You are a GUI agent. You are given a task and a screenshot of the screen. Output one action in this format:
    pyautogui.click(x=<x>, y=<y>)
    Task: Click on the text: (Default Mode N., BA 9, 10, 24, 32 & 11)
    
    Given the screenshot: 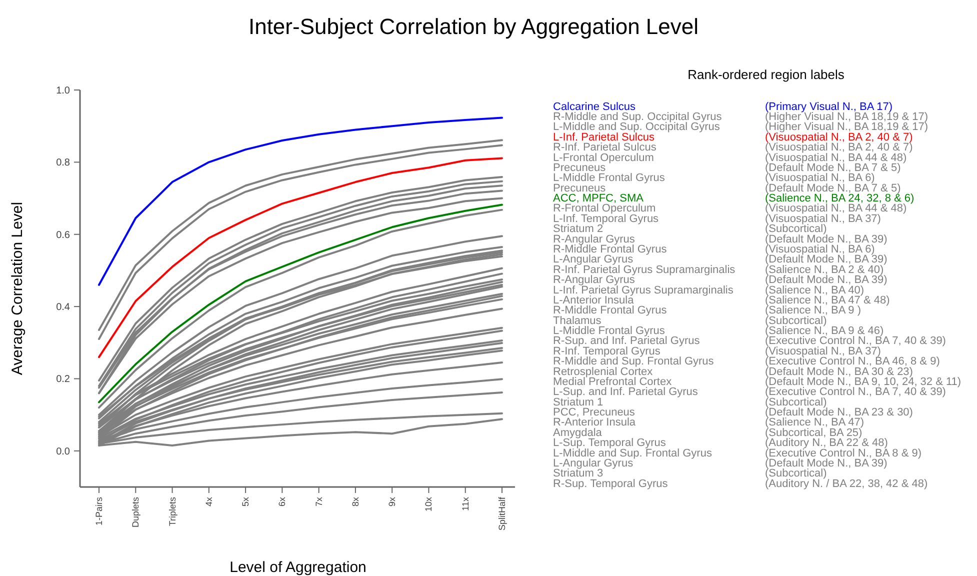 What is the action you would take?
    pyautogui.click(x=863, y=382)
    